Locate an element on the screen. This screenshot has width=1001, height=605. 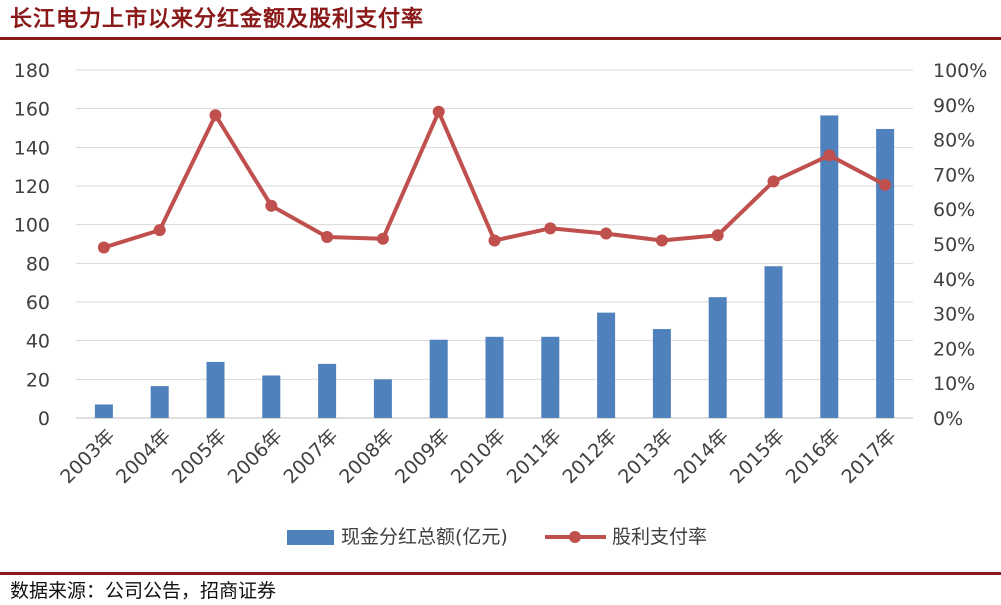
left-tick-label: 40 is located at coordinates (38, 342).